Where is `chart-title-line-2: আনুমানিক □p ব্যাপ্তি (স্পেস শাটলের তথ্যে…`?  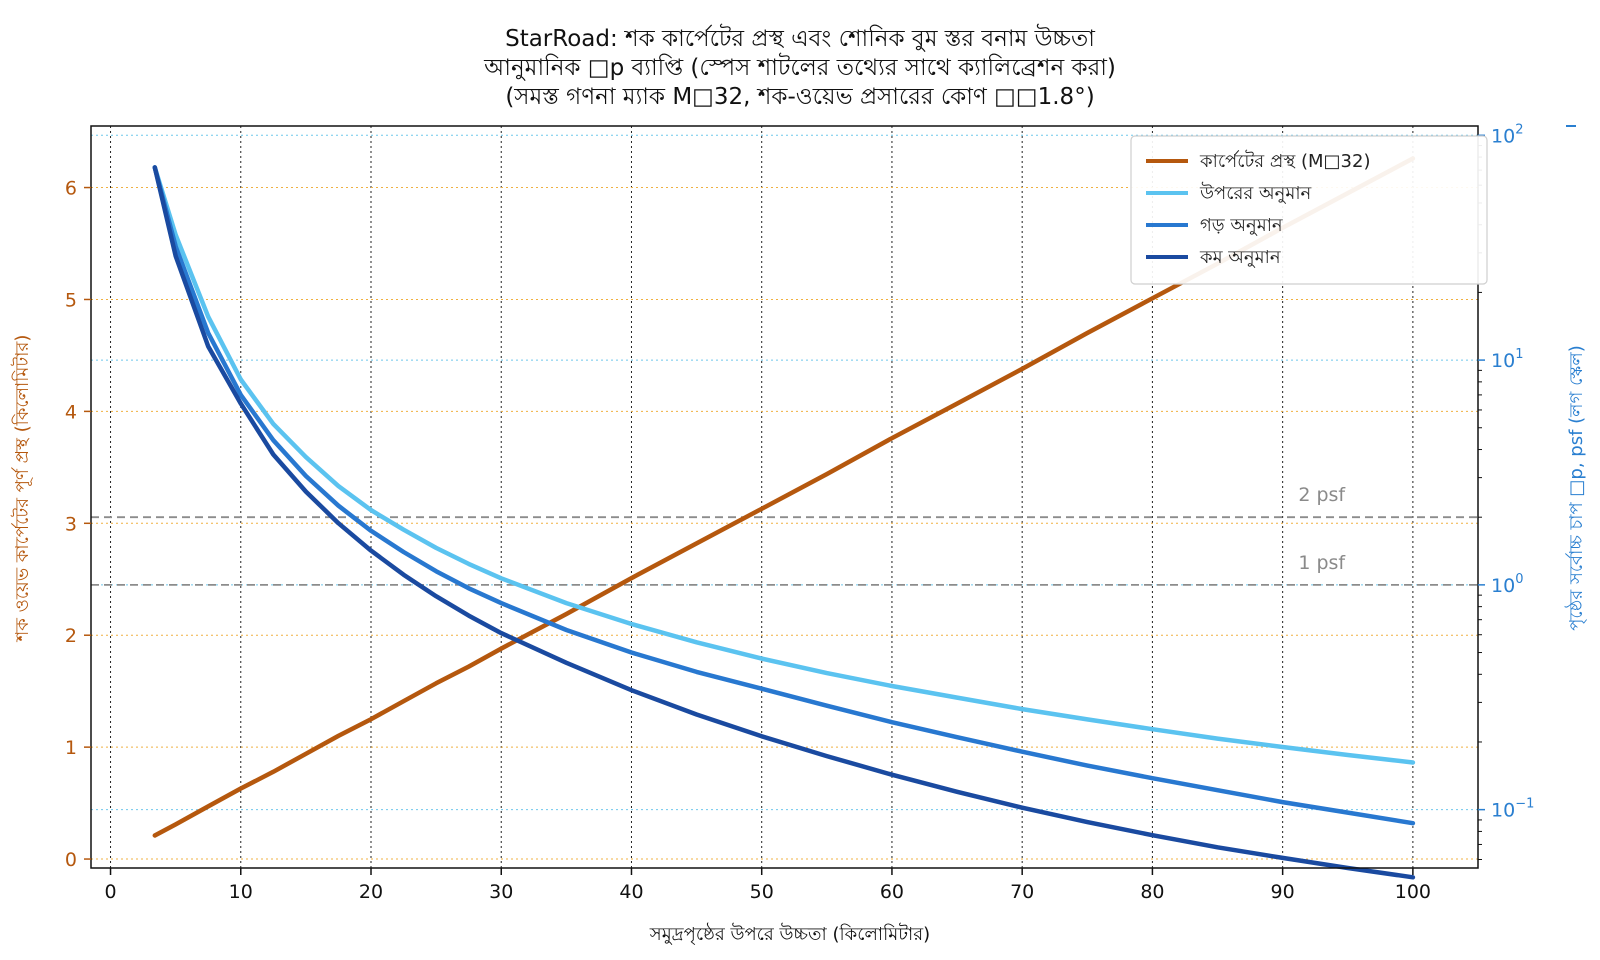 chart-title-line-2: আনুমানিক □p ব্যাপ্তি (স্পেস শাটলের তথ্যে… is located at coordinates (799, 67).